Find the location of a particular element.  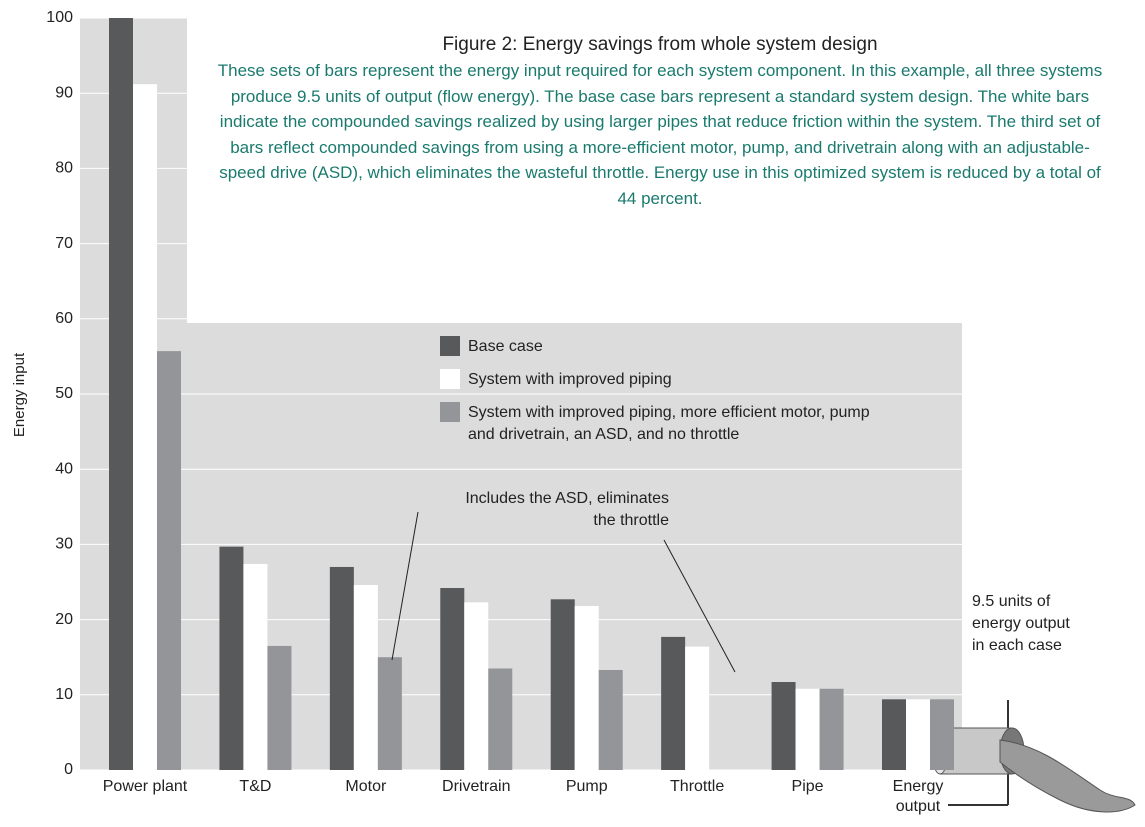

legend-label: Base case is located at coordinates (505, 346).